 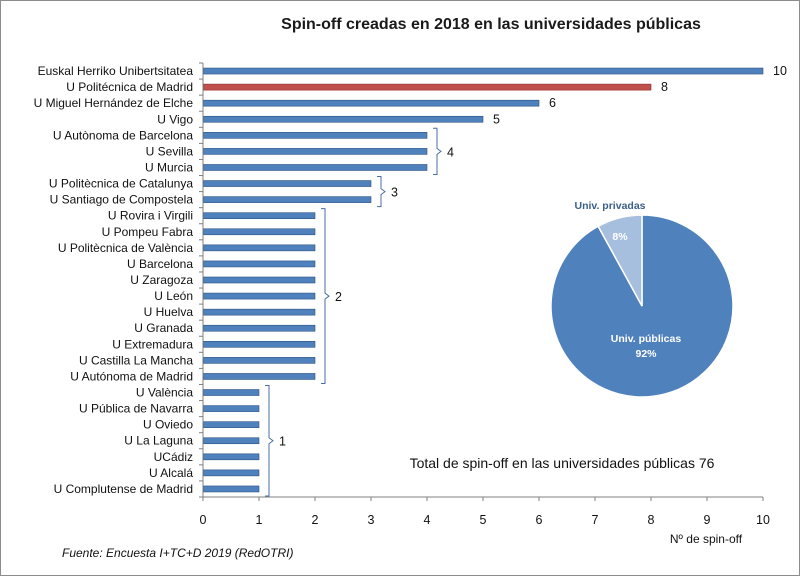 What do you see at coordinates (620, 237) in the screenshot?
I see `pie-label-privadas-pct: 8%` at bounding box center [620, 237].